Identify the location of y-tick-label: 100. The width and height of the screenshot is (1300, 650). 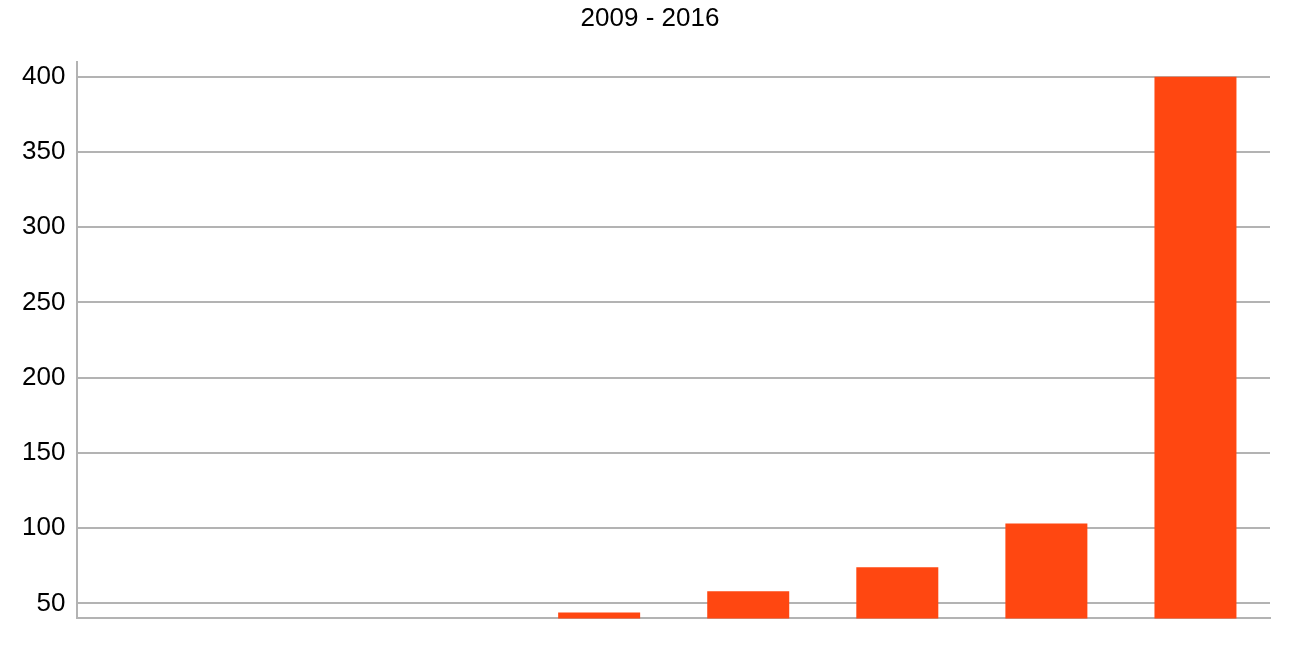
(43, 526).